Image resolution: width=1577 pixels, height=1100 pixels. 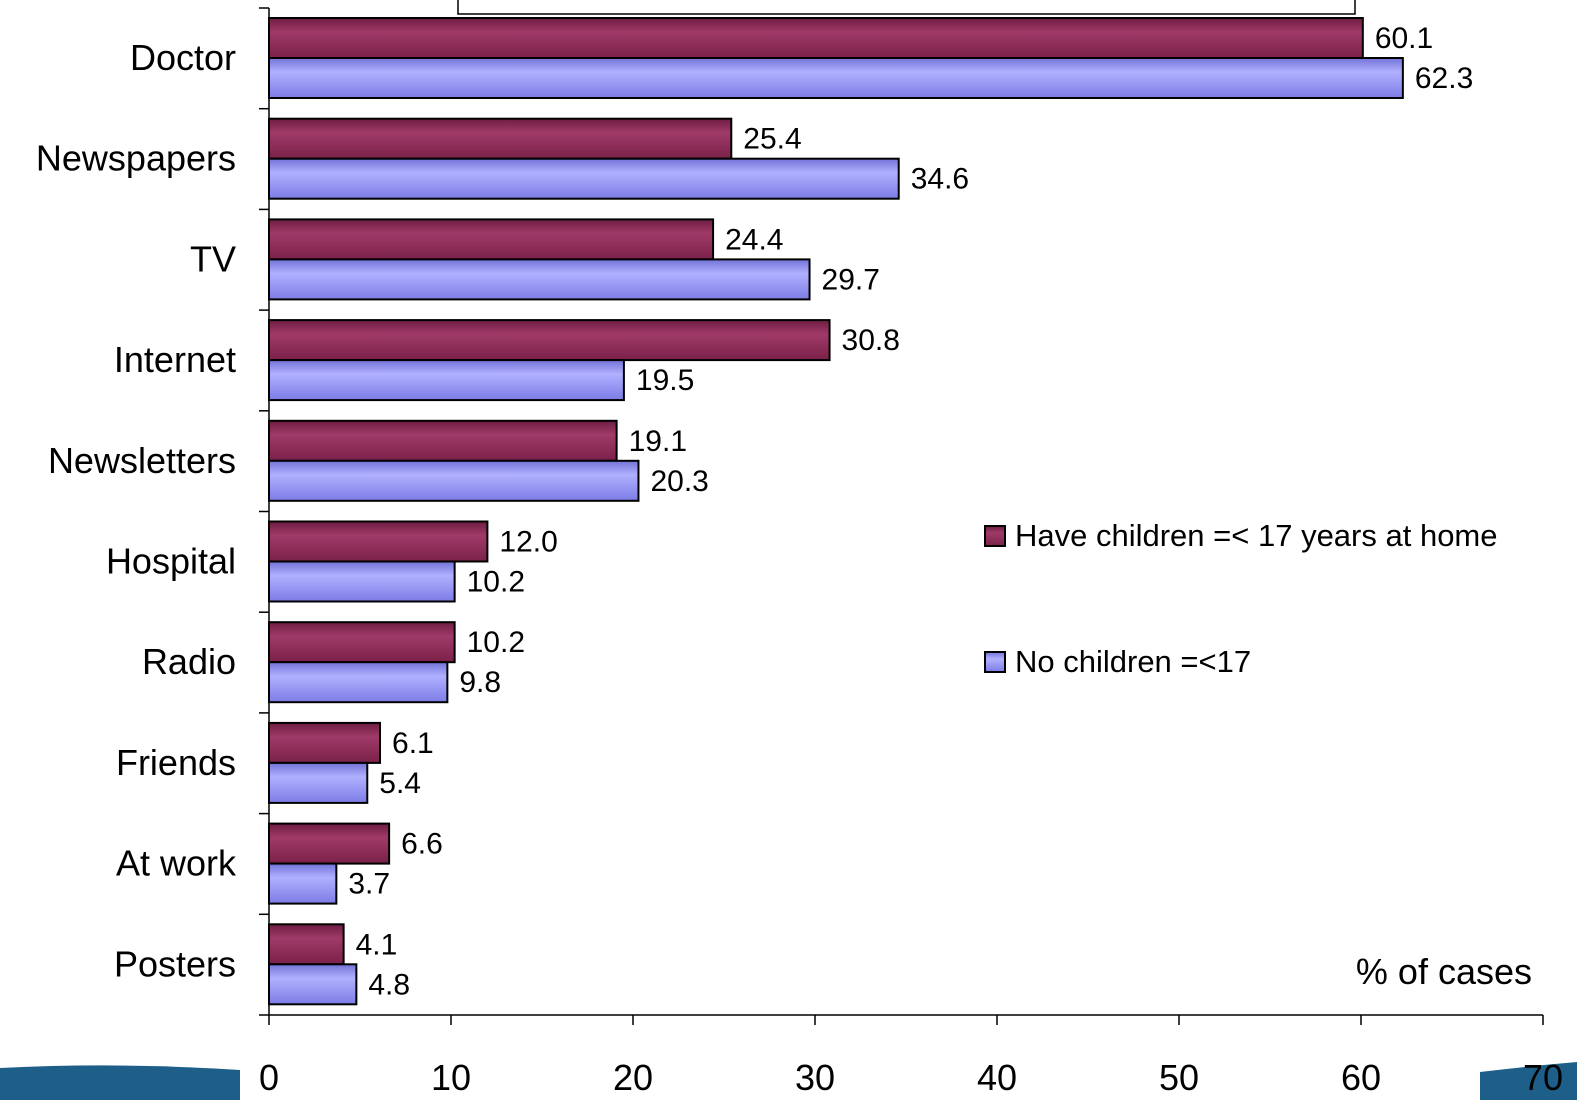 What do you see at coordinates (815, 1077) in the screenshot?
I see `x-tick-label: 30` at bounding box center [815, 1077].